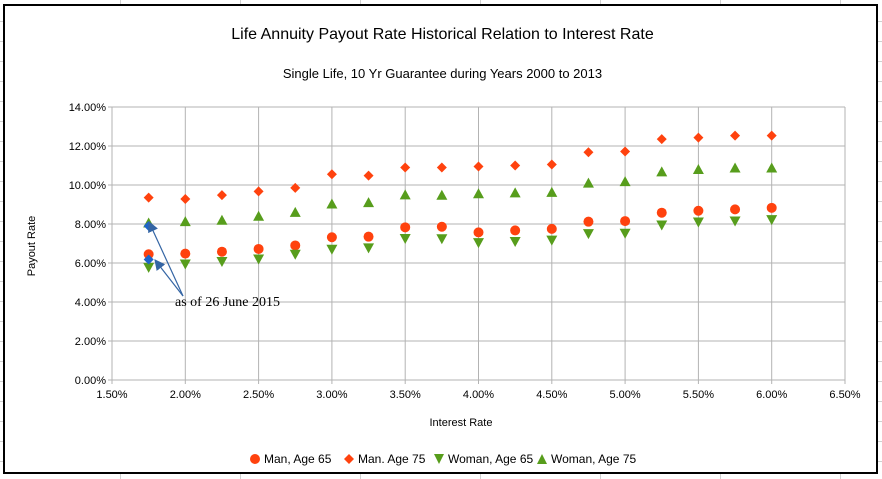 The image size is (882, 479). Describe the element at coordinates (90, 381) in the screenshot. I see `y-tick-label: 0.00%` at that location.